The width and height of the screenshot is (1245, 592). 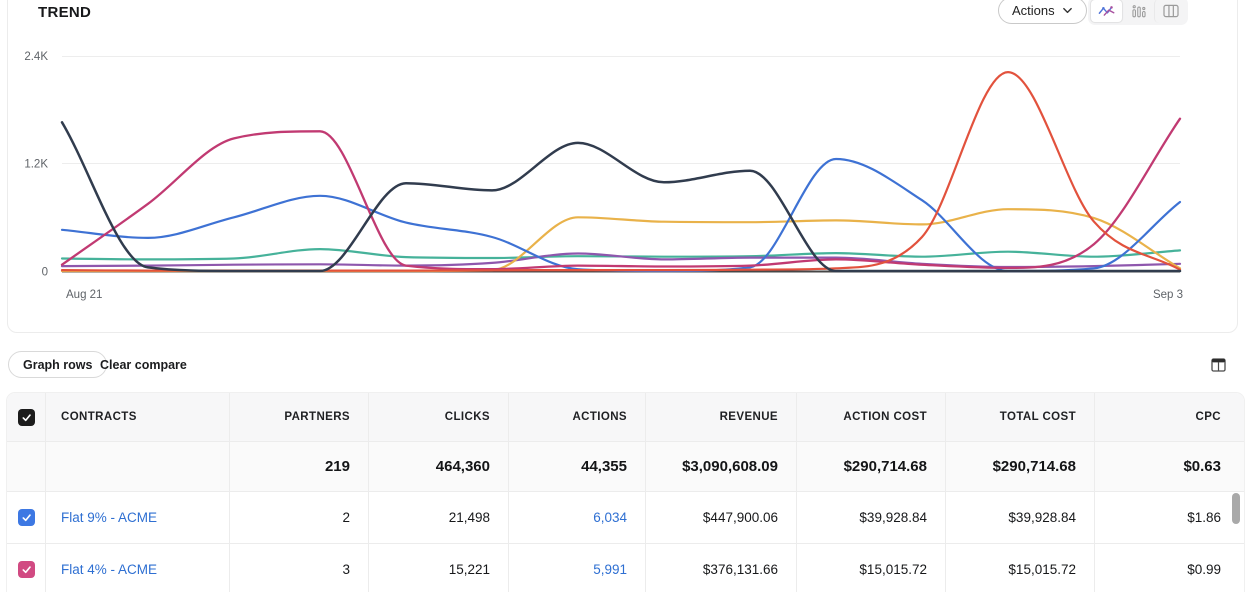 What do you see at coordinates (1236, 508) in the screenshot?
I see `vertical-scrollbar-thumb` at bounding box center [1236, 508].